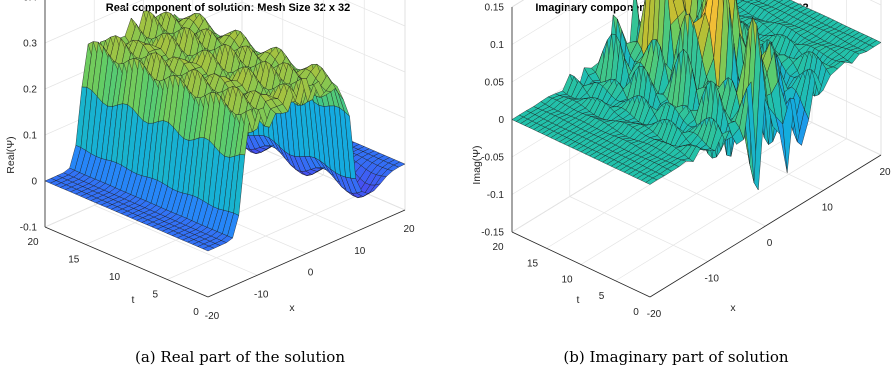 The height and width of the screenshot is (382, 891). What do you see at coordinates (240, 357) in the screenshot?
I see `figure-caption: (a) Real part of the solution` at bounding box center [240, 357].